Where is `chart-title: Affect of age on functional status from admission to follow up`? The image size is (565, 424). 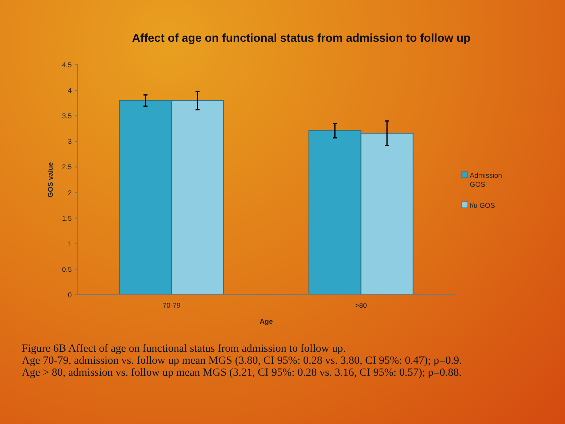
chart-title: Affect of age on functional status from admission to follow up is located at coordinates (301, 39).